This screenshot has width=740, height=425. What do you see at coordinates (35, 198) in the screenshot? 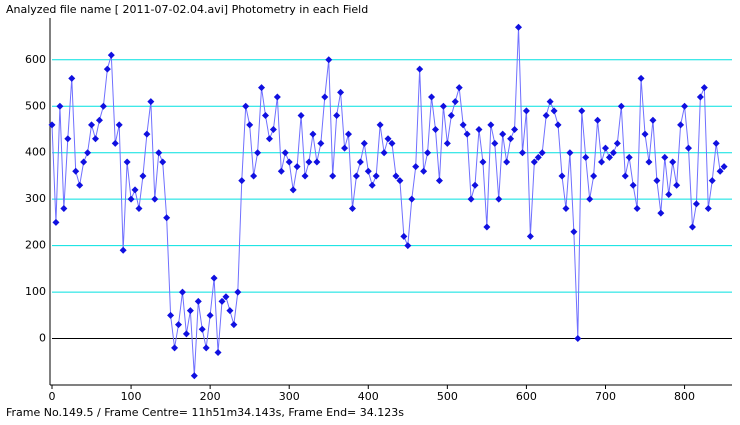
I see `y-tick-label: 300` at bounding box center [35, 198].